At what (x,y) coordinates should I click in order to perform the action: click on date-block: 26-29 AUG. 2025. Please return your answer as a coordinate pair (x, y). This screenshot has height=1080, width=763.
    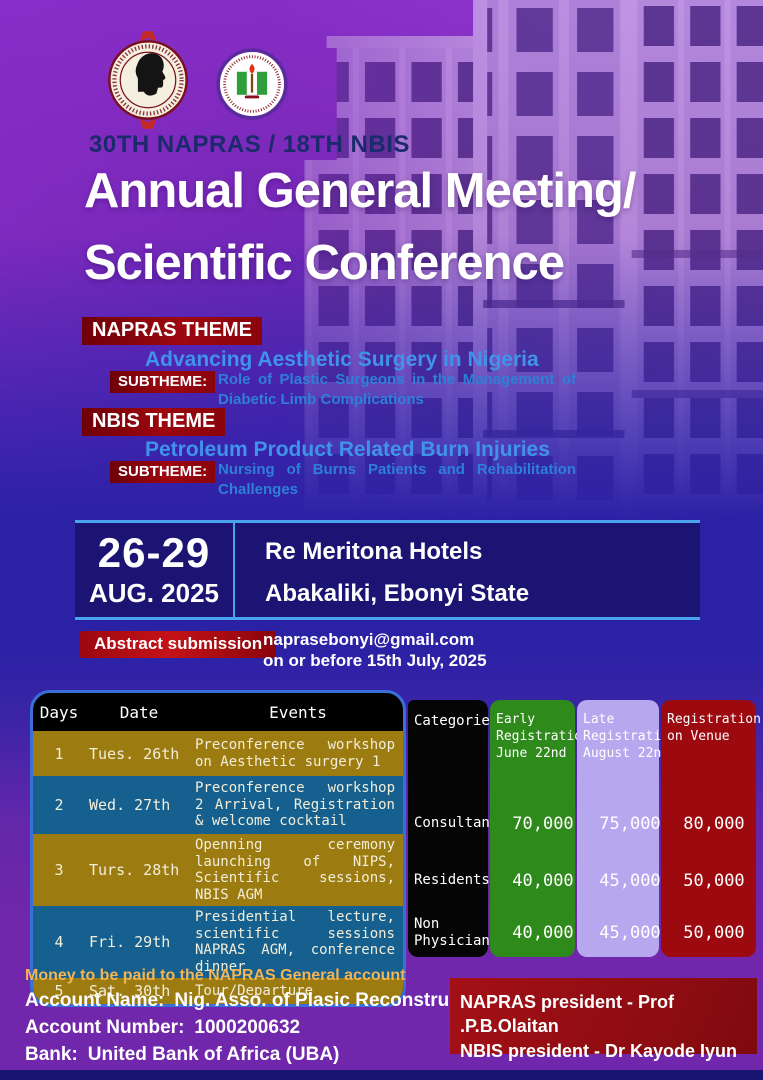
    Looking at the image, I should click on (155, 570).